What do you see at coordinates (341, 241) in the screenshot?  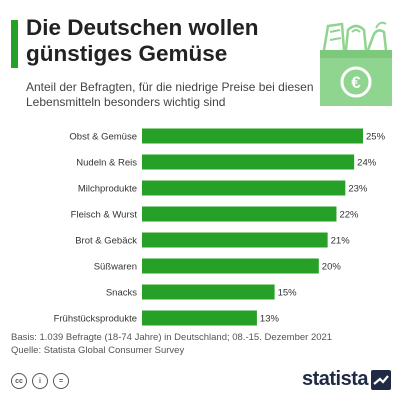 I see `value-label: 21%` at bounding box center [341, 241].